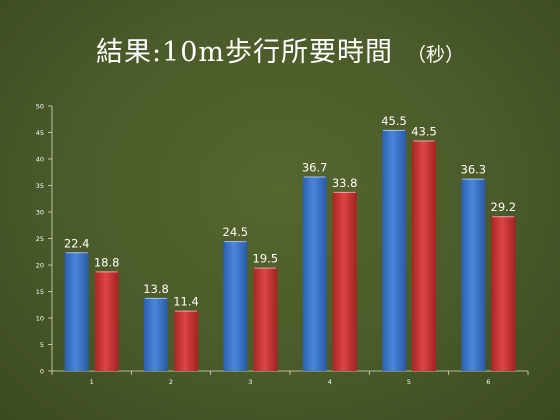 The height and width of the screenshot is (420, 560). What do you see at coordinates (488, 382) in the screenshot?
I see `x-tick-label: 6` at bounding box center [488, 382].